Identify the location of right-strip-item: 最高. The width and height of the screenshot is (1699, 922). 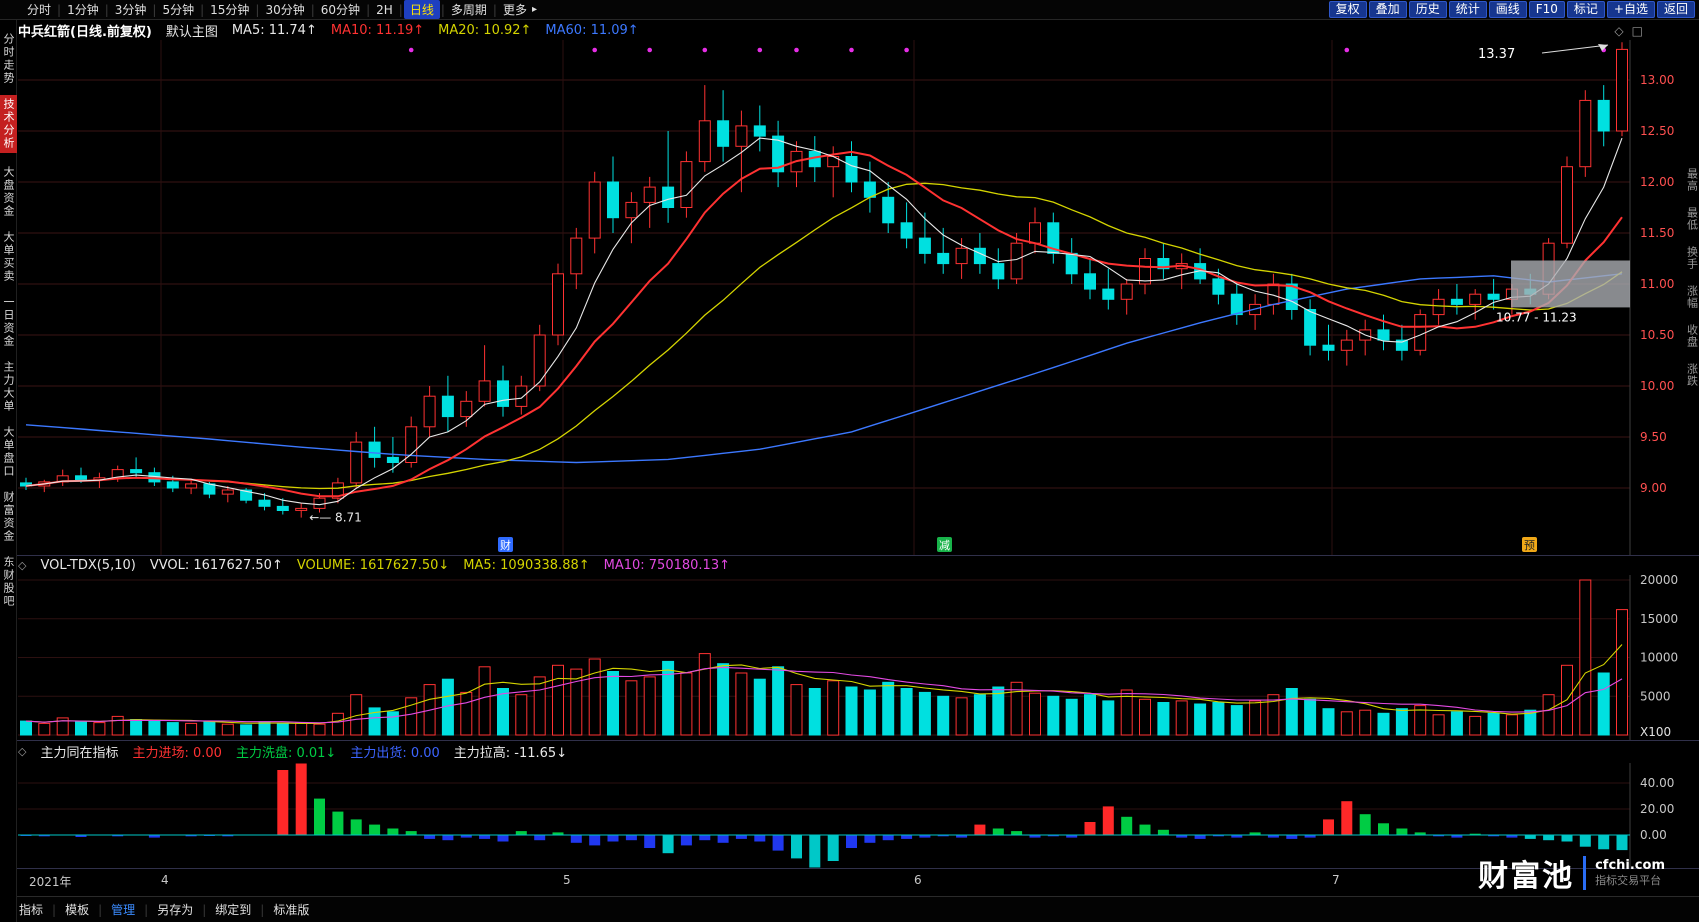
(1692, 180).